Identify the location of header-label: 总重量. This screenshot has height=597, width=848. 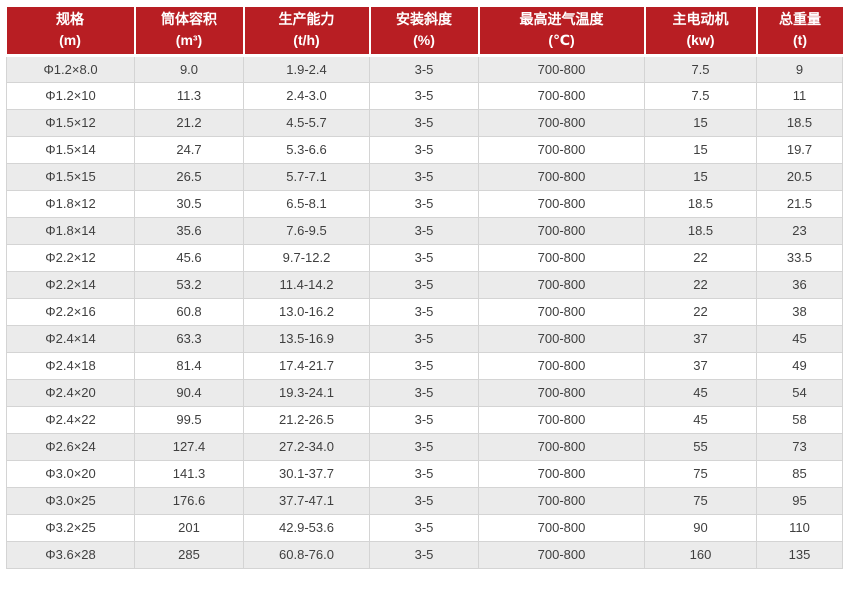
(800, 19).